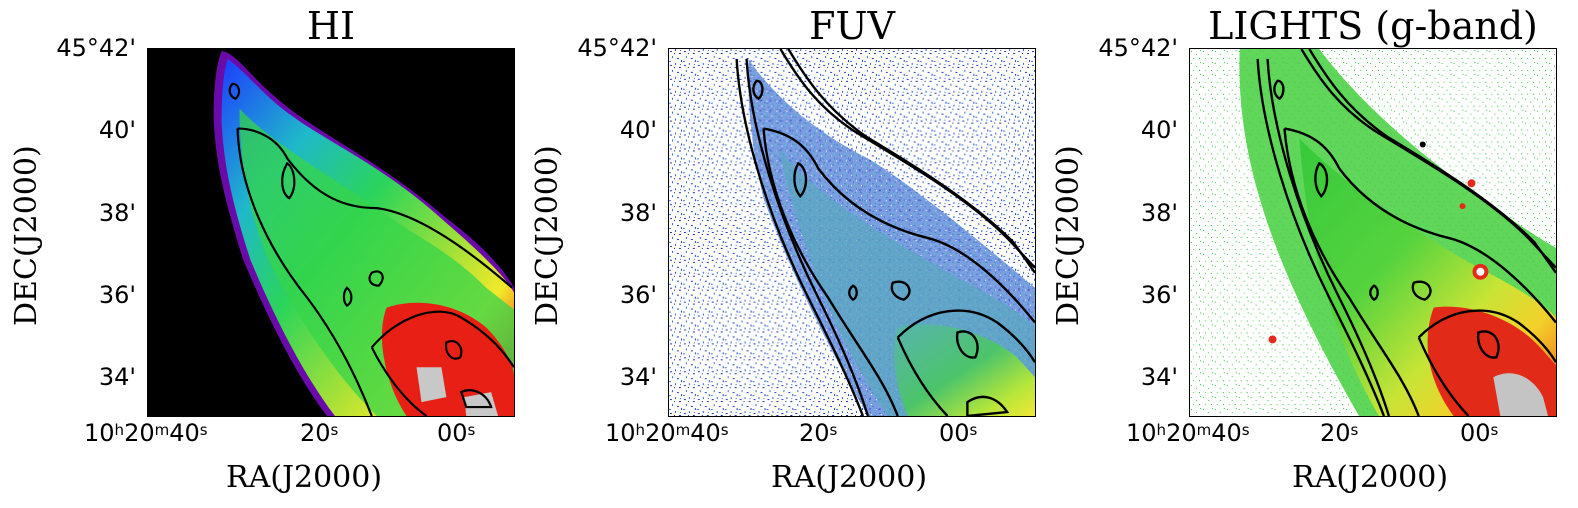  I want to click on panel-title: LIGHTS (g-band), so click(1373, 26).